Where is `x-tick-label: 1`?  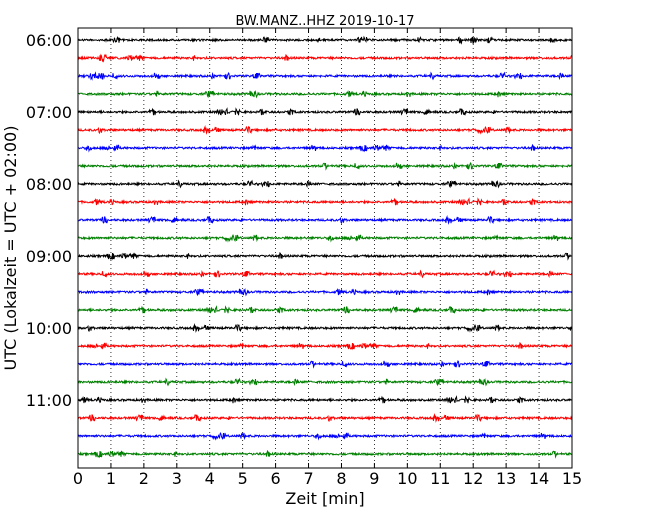
x-tick-label: 1 is located at coordinates (111, 478).